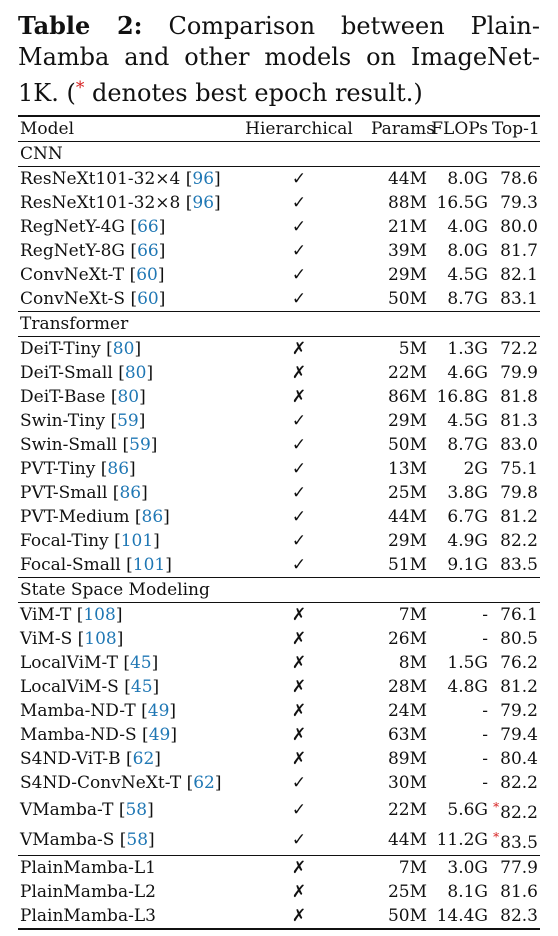 The height and width of the screenshot is (936, 558). Describe the element at coordinates (519, 373) in the screenshot. I see `top1-value: 79.9` at that location.